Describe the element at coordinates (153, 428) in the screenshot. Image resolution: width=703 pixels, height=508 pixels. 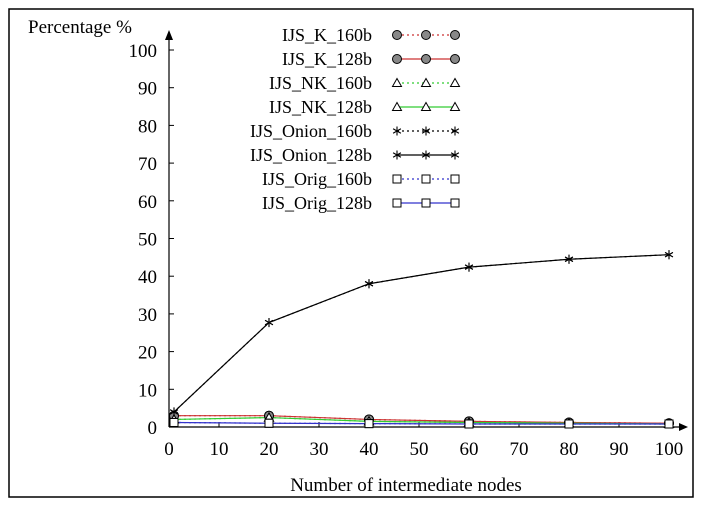
I see `y-tick-label: 0` at that location.